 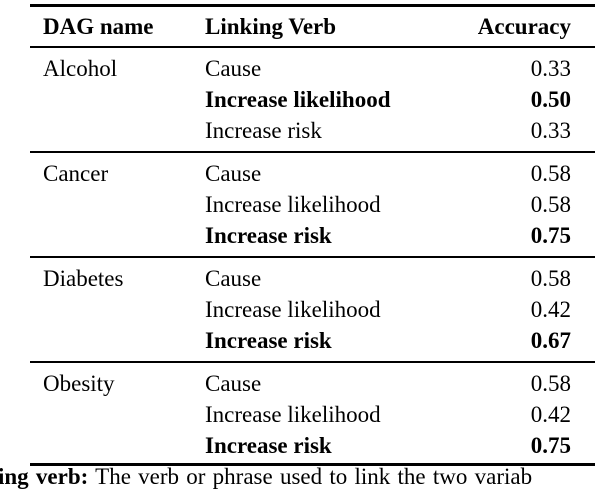 I want to click on table-row: Increase likelihood 0.58, so click(x=312, y=204).